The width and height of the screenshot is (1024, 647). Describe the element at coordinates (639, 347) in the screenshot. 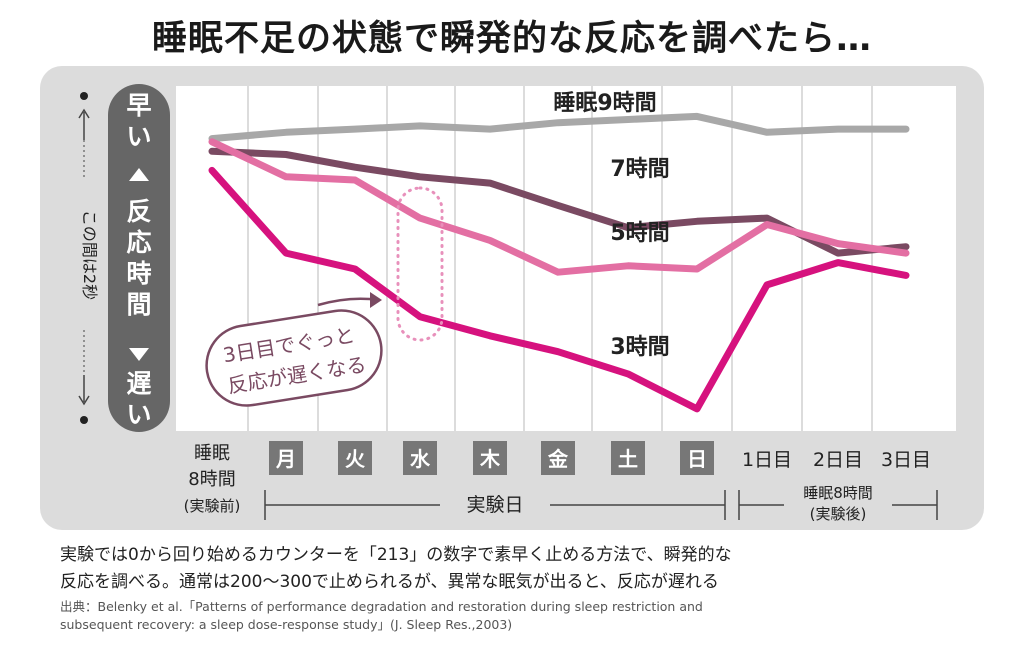

I see `series-label: 3時間` at that location.